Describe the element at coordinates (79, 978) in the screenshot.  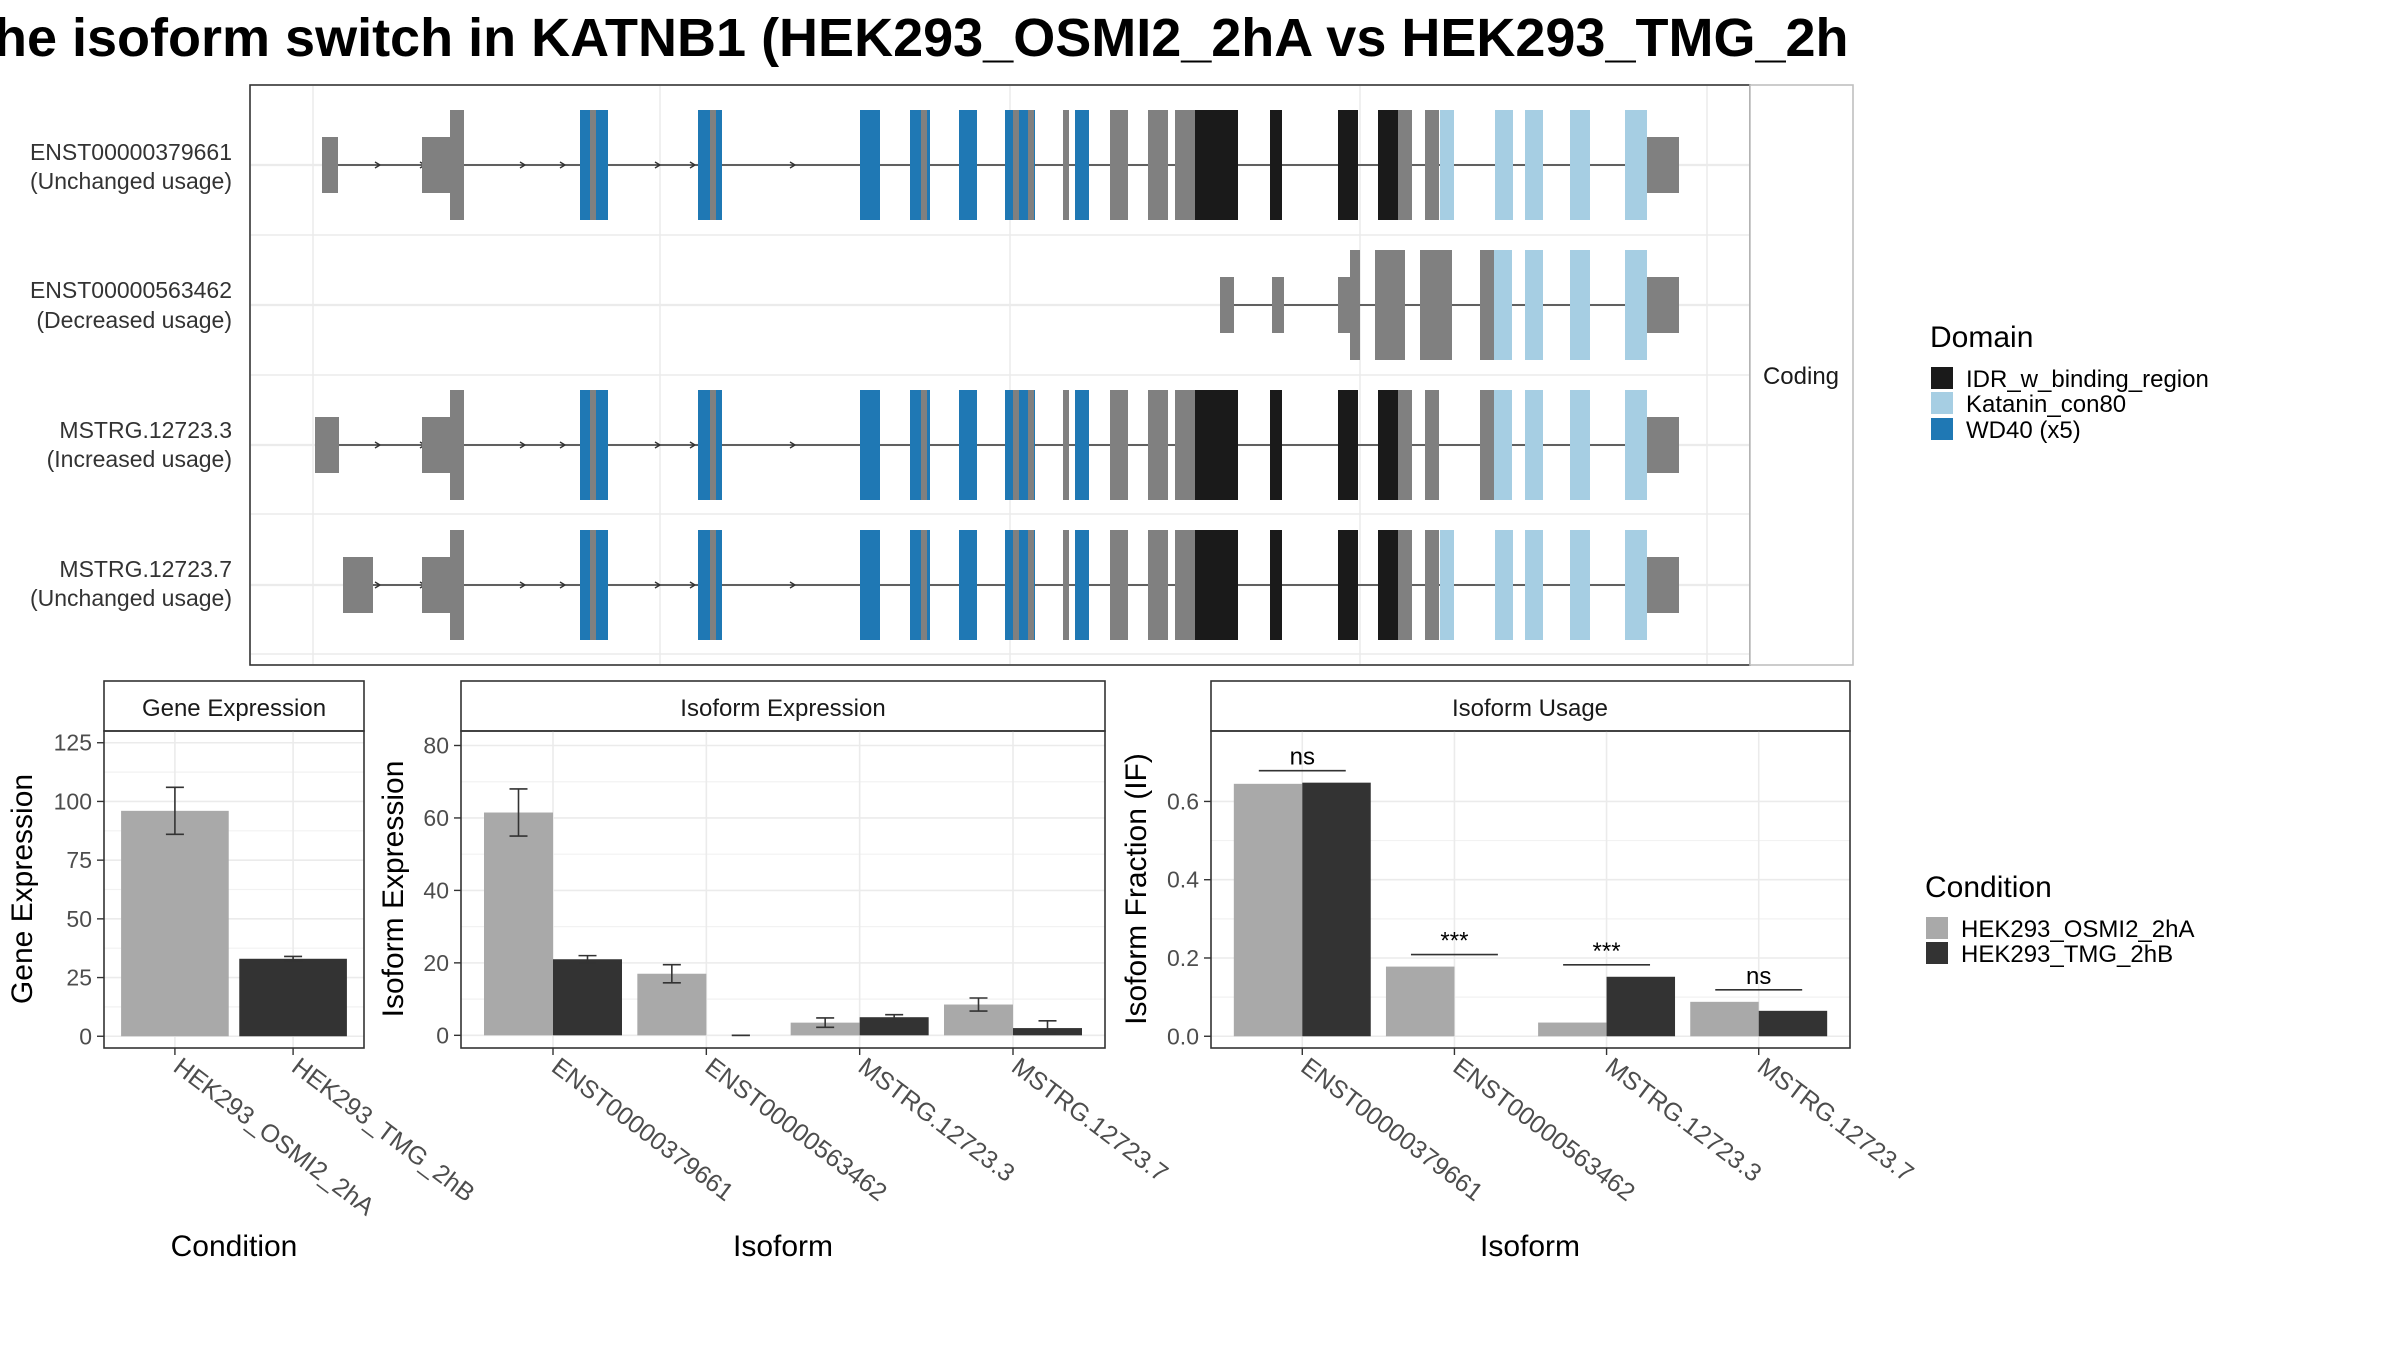
I see `y-tick-label: 25` at that location.